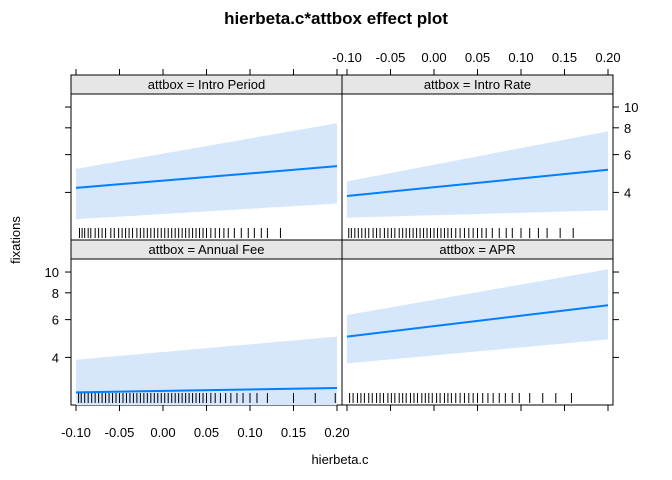 This screenshot has height=480, width=672. I want to click on x-axis-label: hierbeta.c, so click(340, 459).